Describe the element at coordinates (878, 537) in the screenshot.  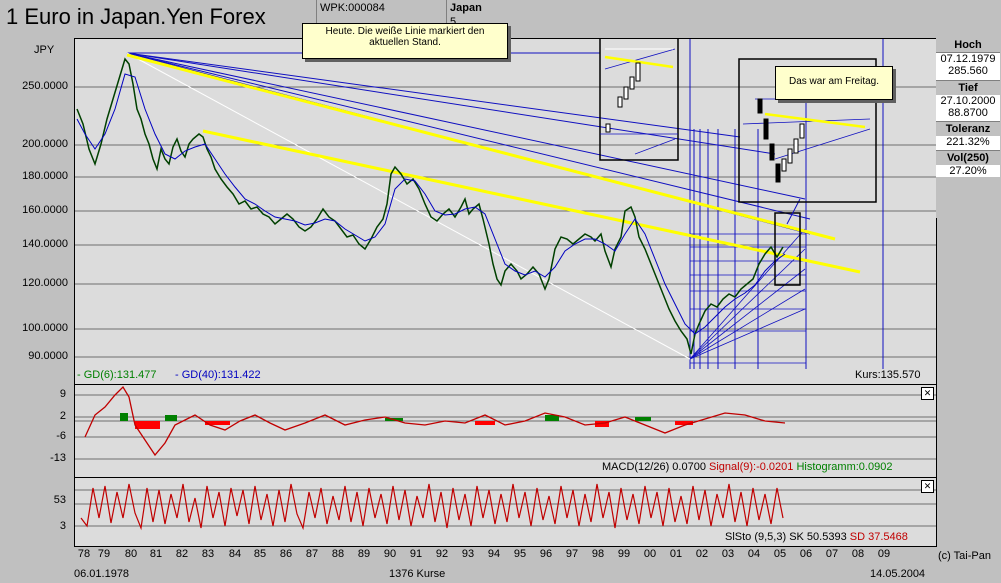
I see `sto-sd: SD 37.5468` at that location.